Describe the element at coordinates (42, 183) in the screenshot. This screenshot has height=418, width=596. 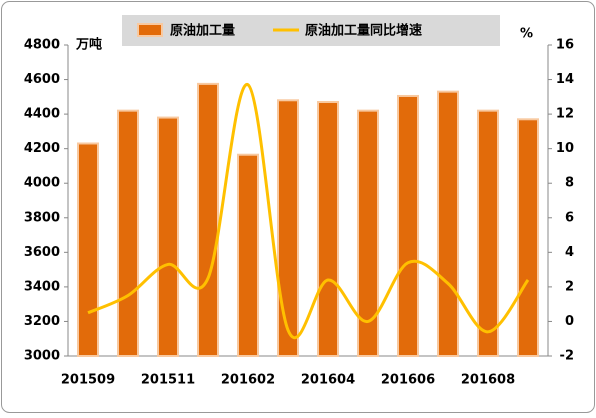
I see `y-tick-label: 4000` at that location.